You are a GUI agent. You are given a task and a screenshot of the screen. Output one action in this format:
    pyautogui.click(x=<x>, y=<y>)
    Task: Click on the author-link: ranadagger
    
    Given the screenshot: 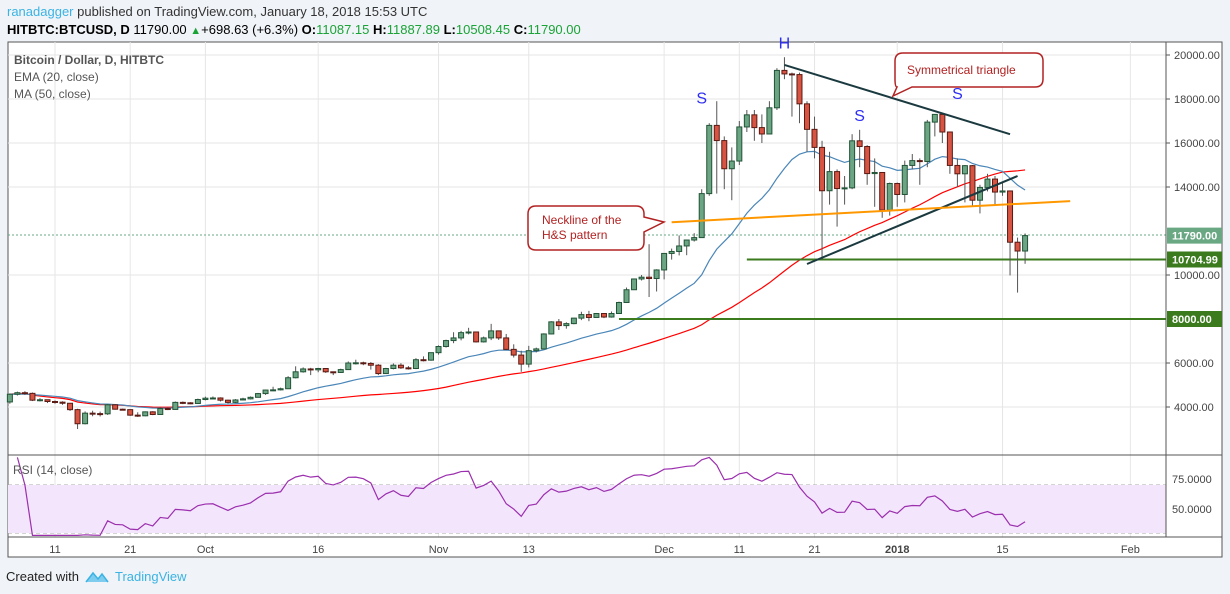 What is the action you would take?
    pyautogui.click(x=40, y=11)
    